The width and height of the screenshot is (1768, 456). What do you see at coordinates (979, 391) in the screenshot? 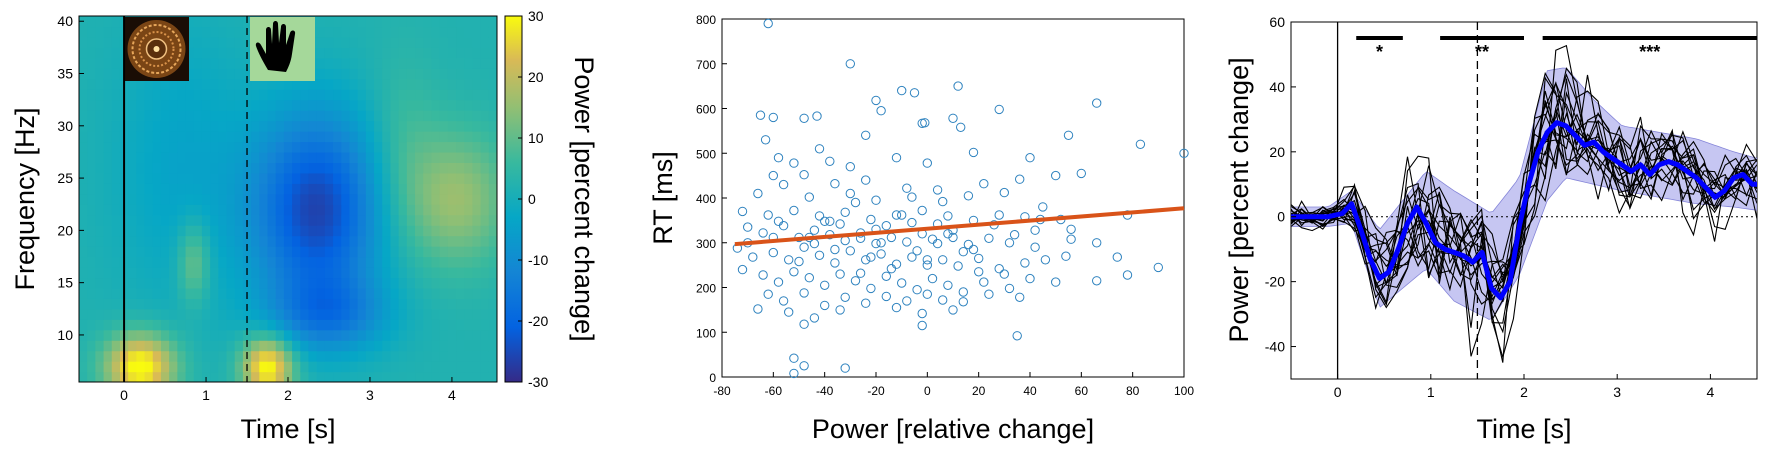
I see `x-tick-label: 20` at bounding box center [979, 391].